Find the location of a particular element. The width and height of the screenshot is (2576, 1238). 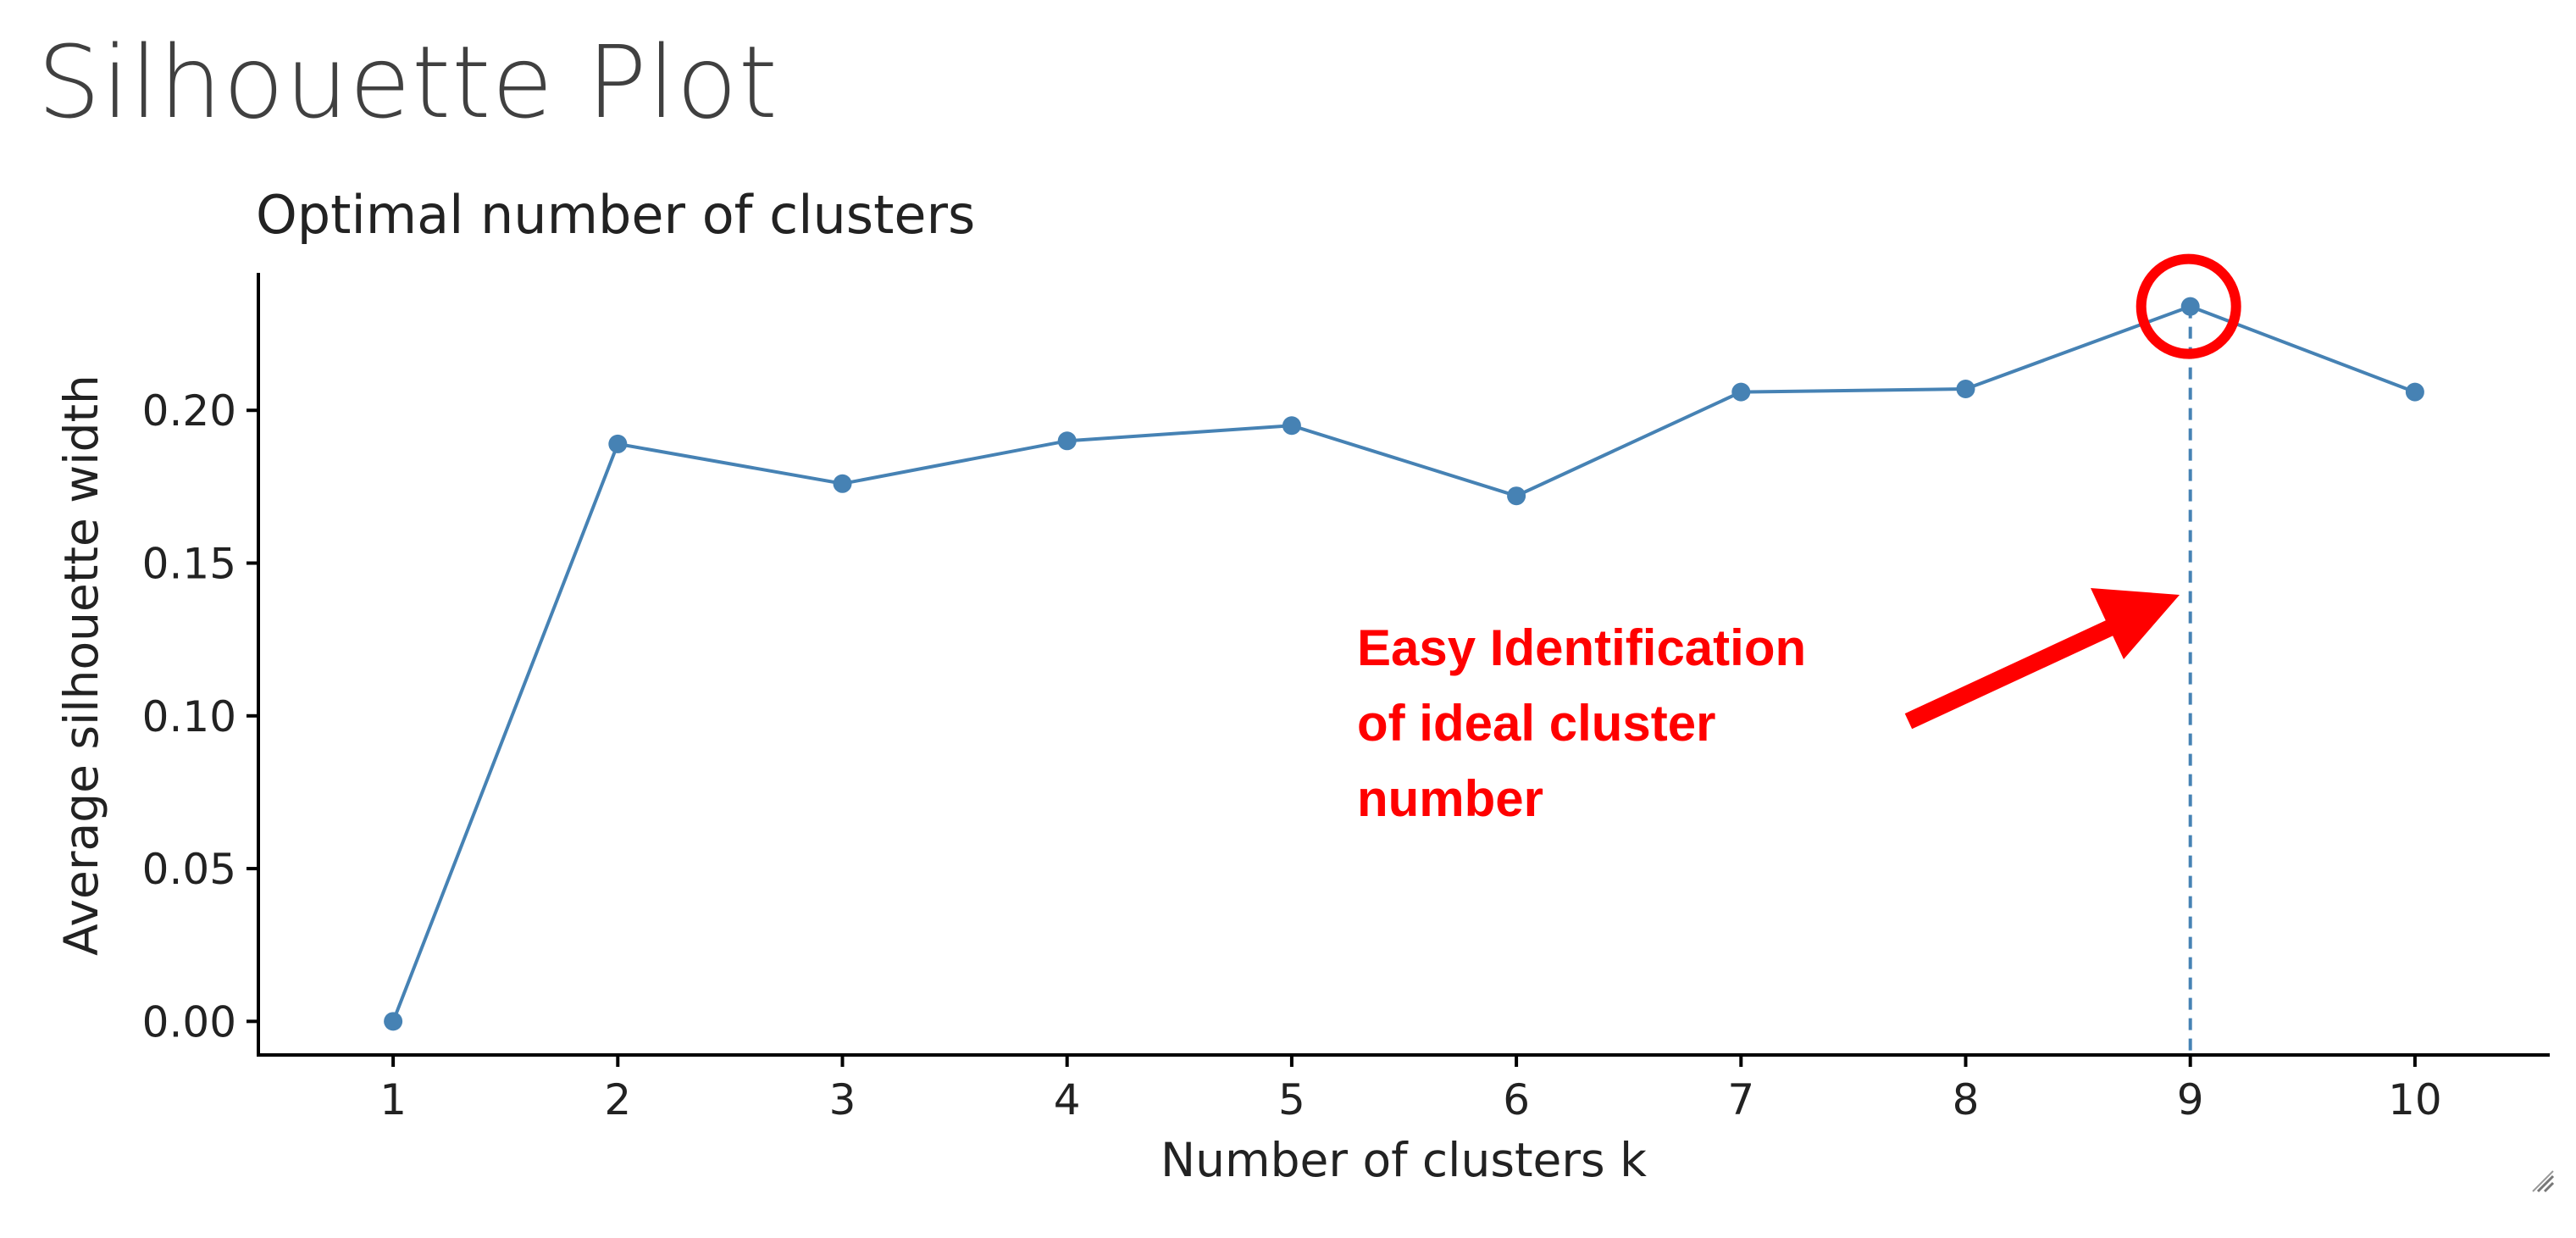

resize-grip-icon is located at coordinates (2543, 1181).